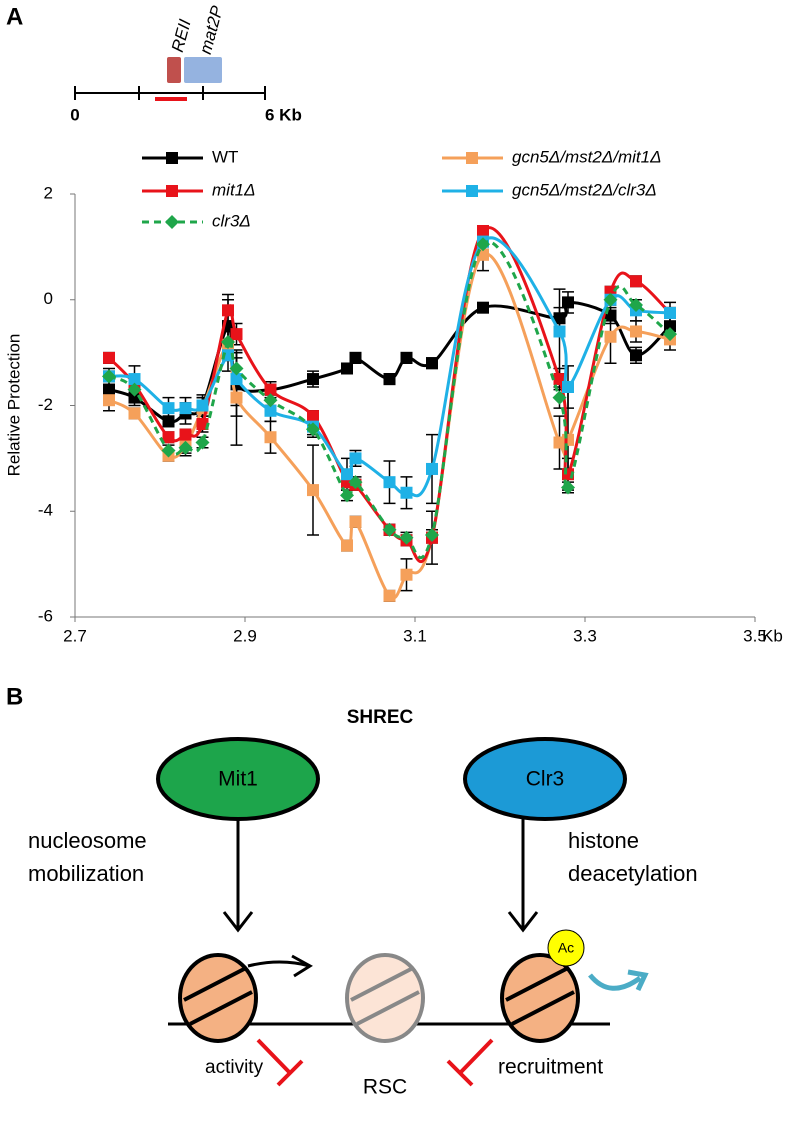 Image resolution: width=800 pixels, height=1128 pixels. I want to click on y-tick-label: -4, so click(45, 510).